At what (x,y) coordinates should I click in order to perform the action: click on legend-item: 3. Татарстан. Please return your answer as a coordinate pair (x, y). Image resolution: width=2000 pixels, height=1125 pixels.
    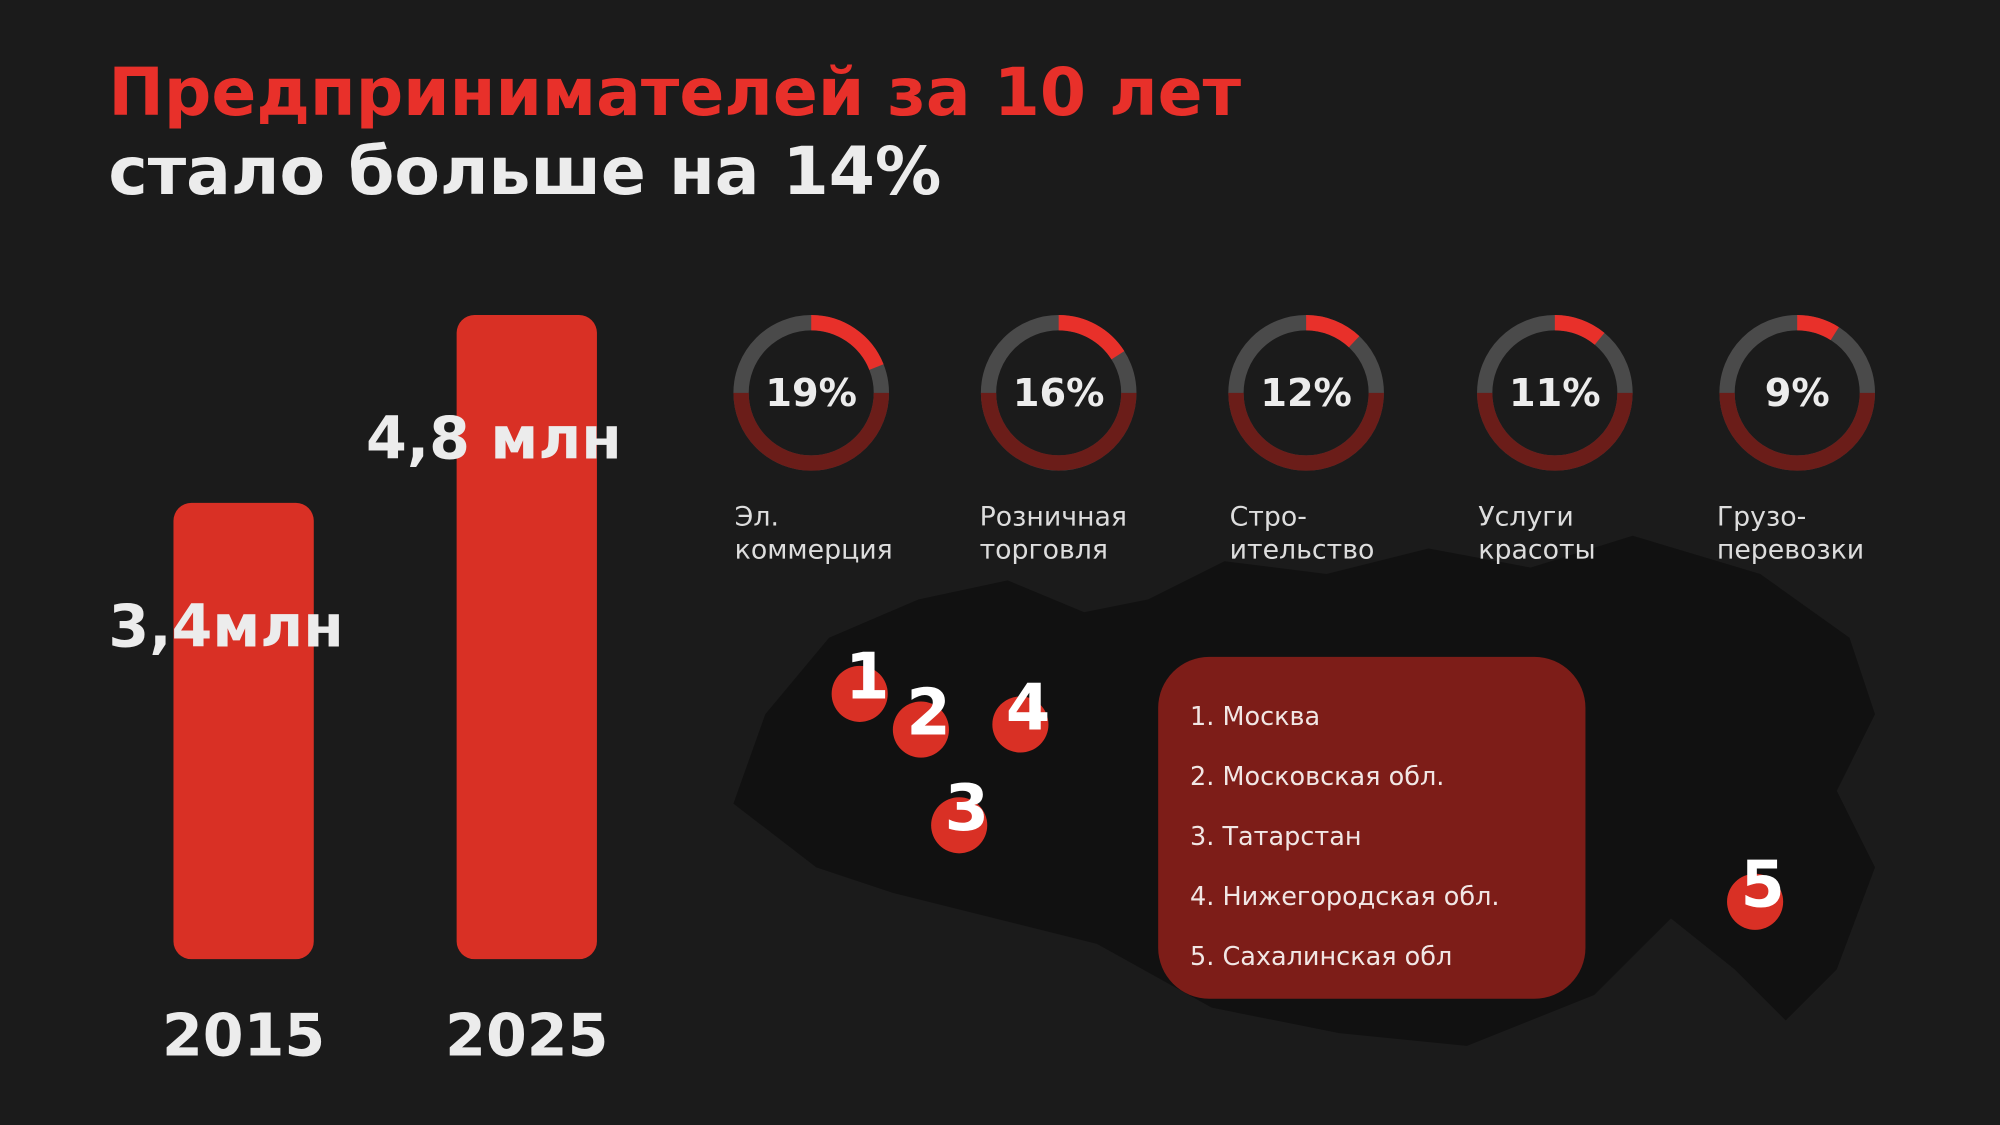
    Looking at the image, I should click on (1275, 837).